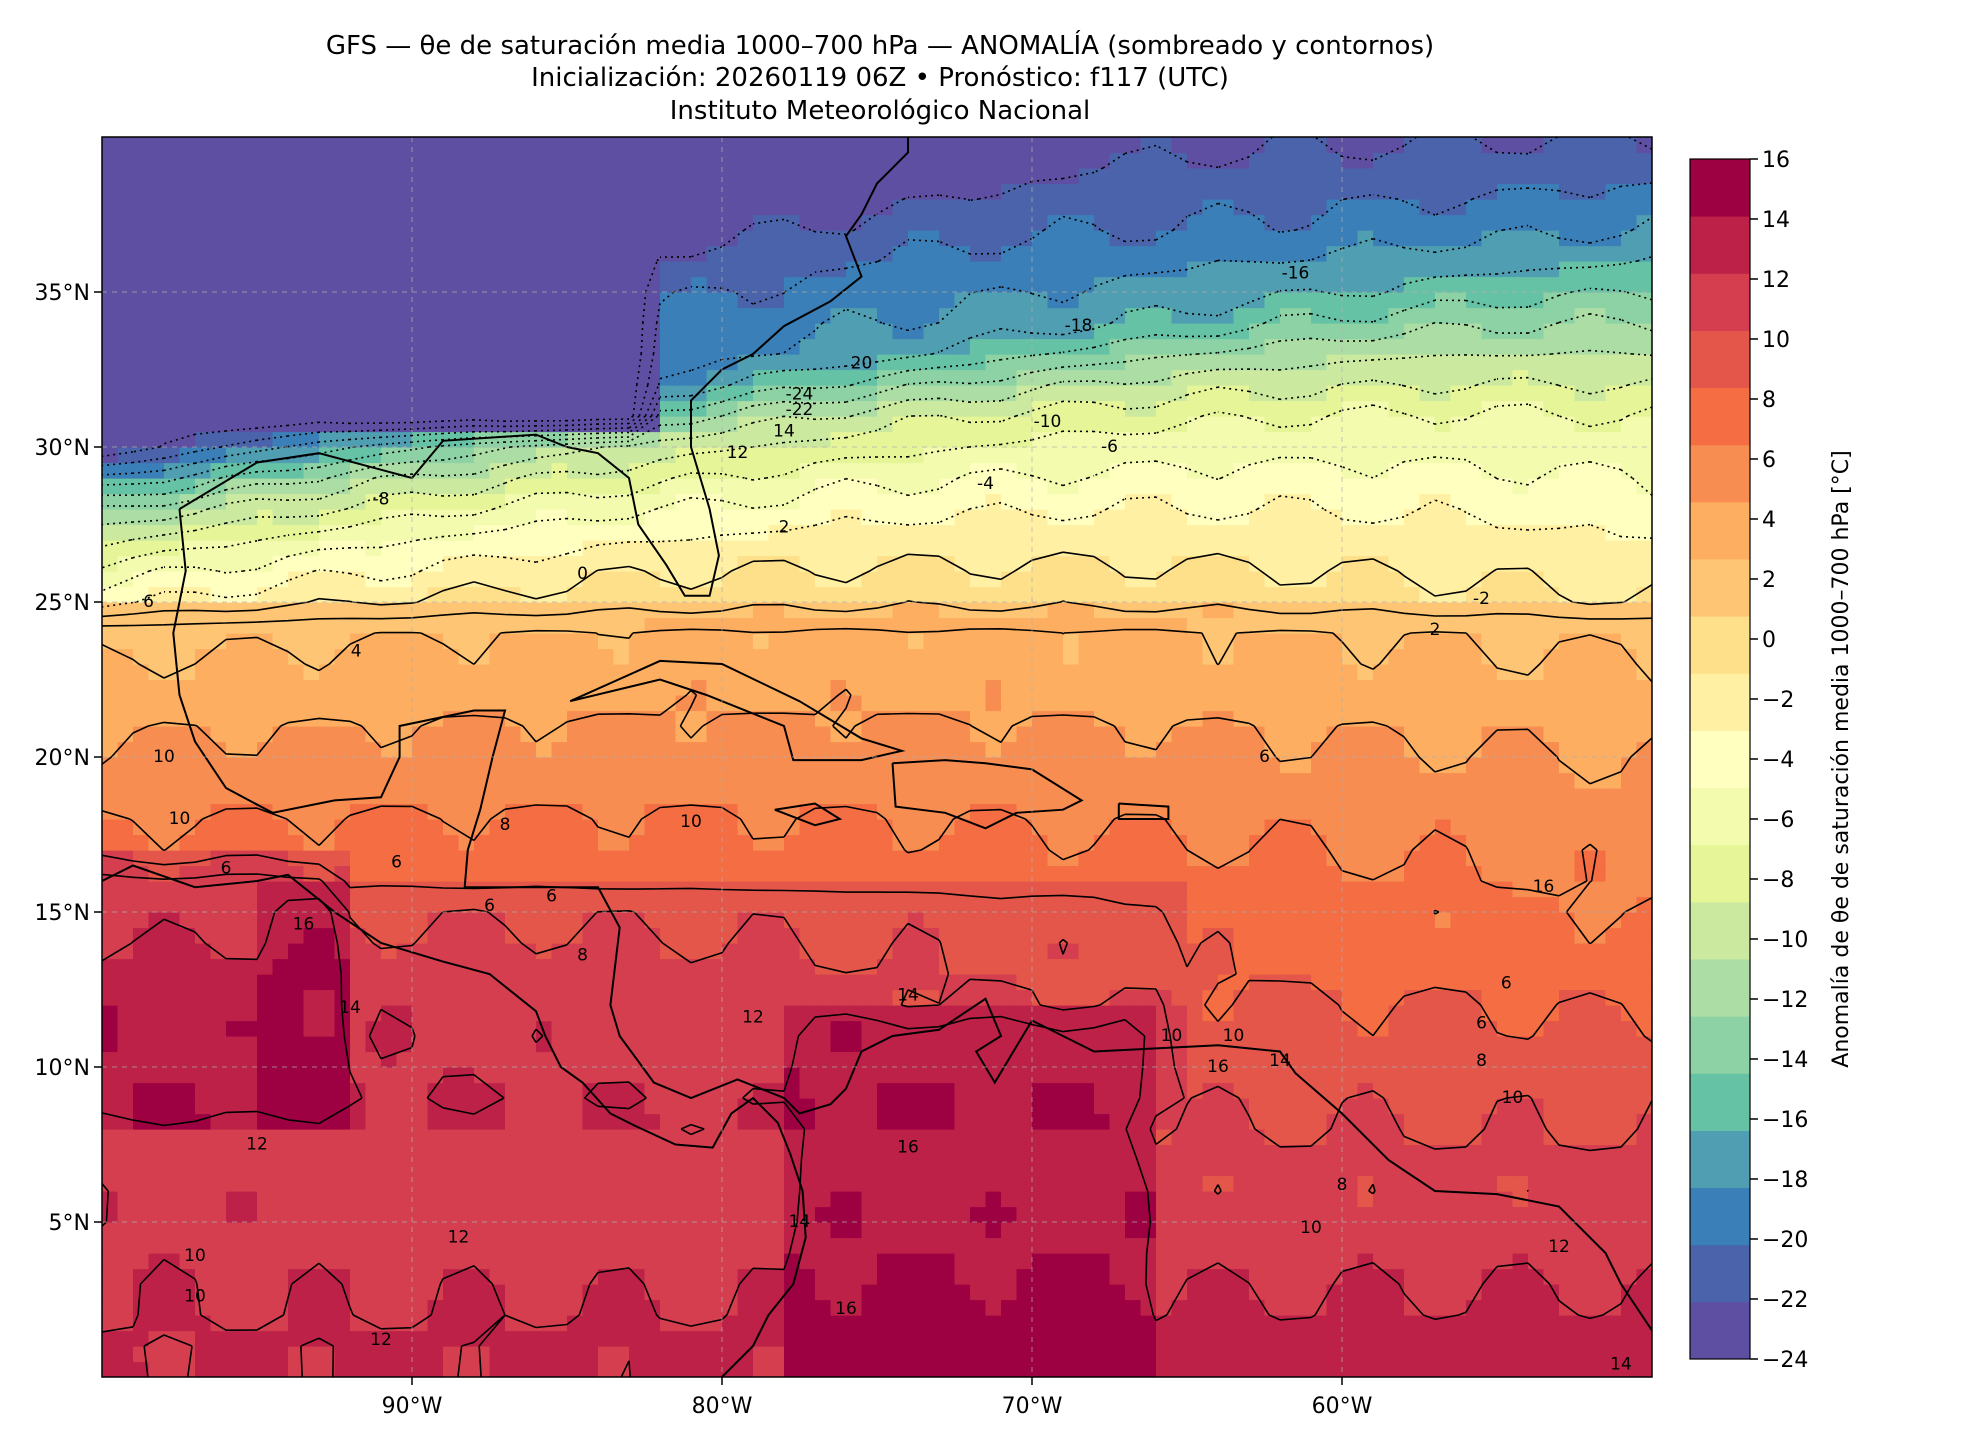 This screenshot has height=1440, width=1980. What do you see at coordinates (1785, 1240) in the screenshot?
I see `colorbar-tick-label: −20` at bounding box center [1785, 1240].